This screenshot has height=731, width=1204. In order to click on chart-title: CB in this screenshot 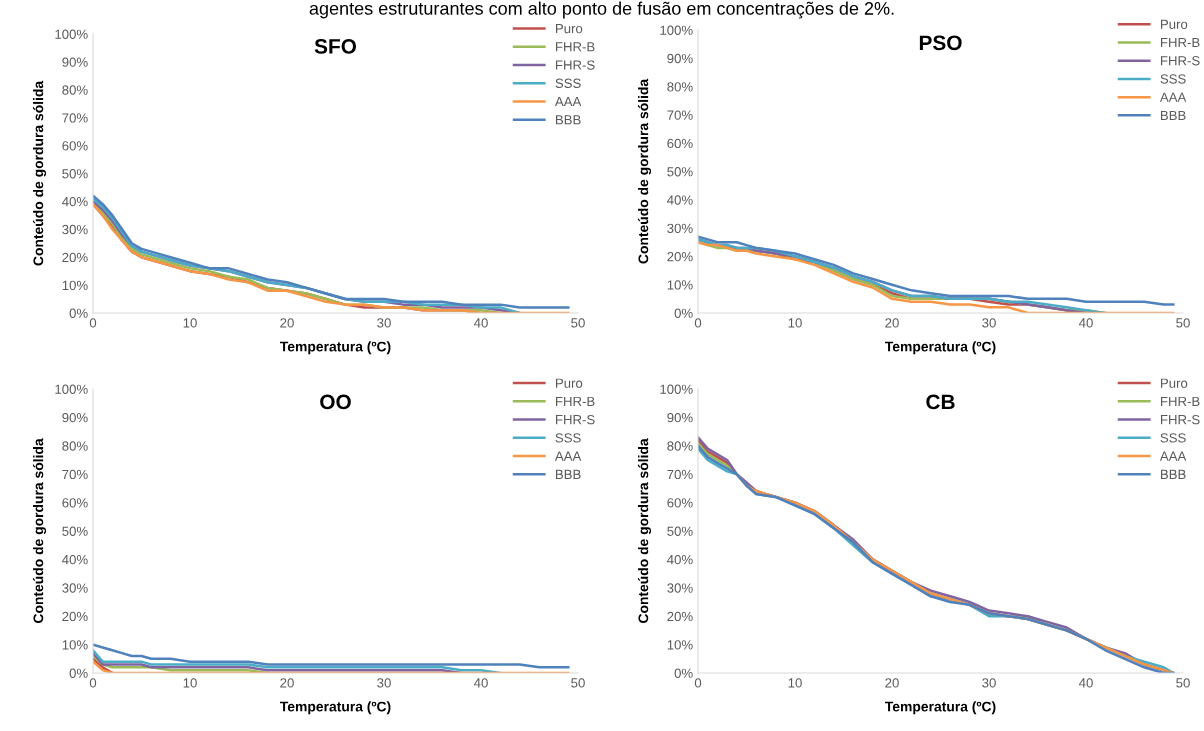, I will do `click(940, 402)`.